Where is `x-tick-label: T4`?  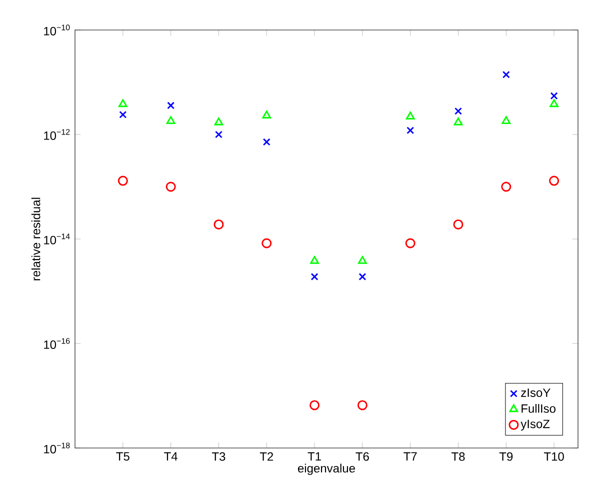
x-tick-label: T4 is located at coordinates (171, 456).